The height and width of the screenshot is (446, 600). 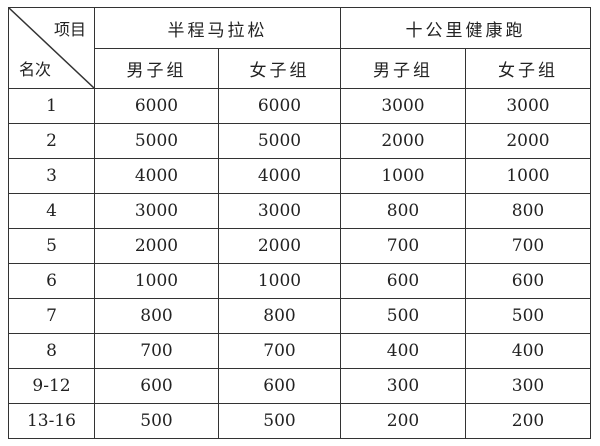 What do you see at coordinates (51, 351) in the screenshot?
I see `rank-cell: 8` at bounding box center [51, 351].